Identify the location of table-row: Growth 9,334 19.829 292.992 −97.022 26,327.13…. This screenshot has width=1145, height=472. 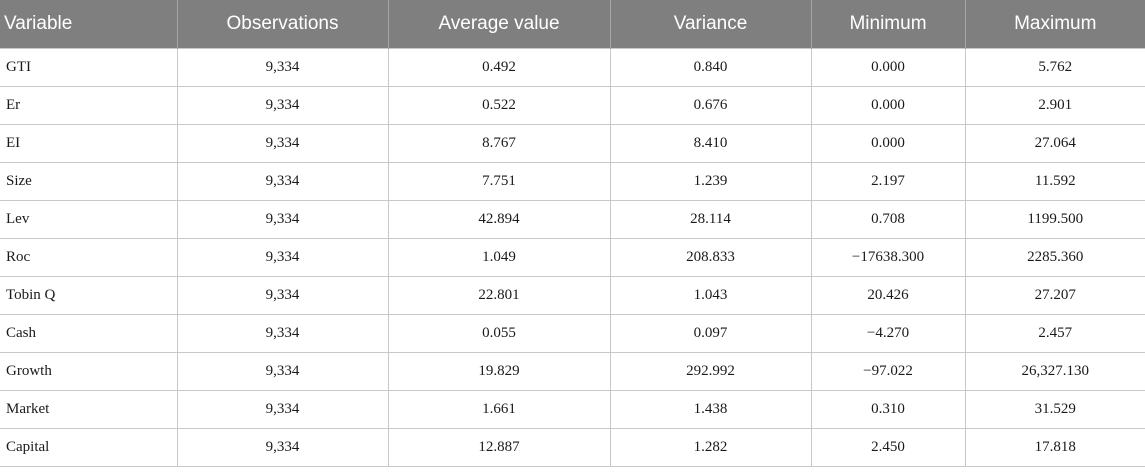
(572, 371).